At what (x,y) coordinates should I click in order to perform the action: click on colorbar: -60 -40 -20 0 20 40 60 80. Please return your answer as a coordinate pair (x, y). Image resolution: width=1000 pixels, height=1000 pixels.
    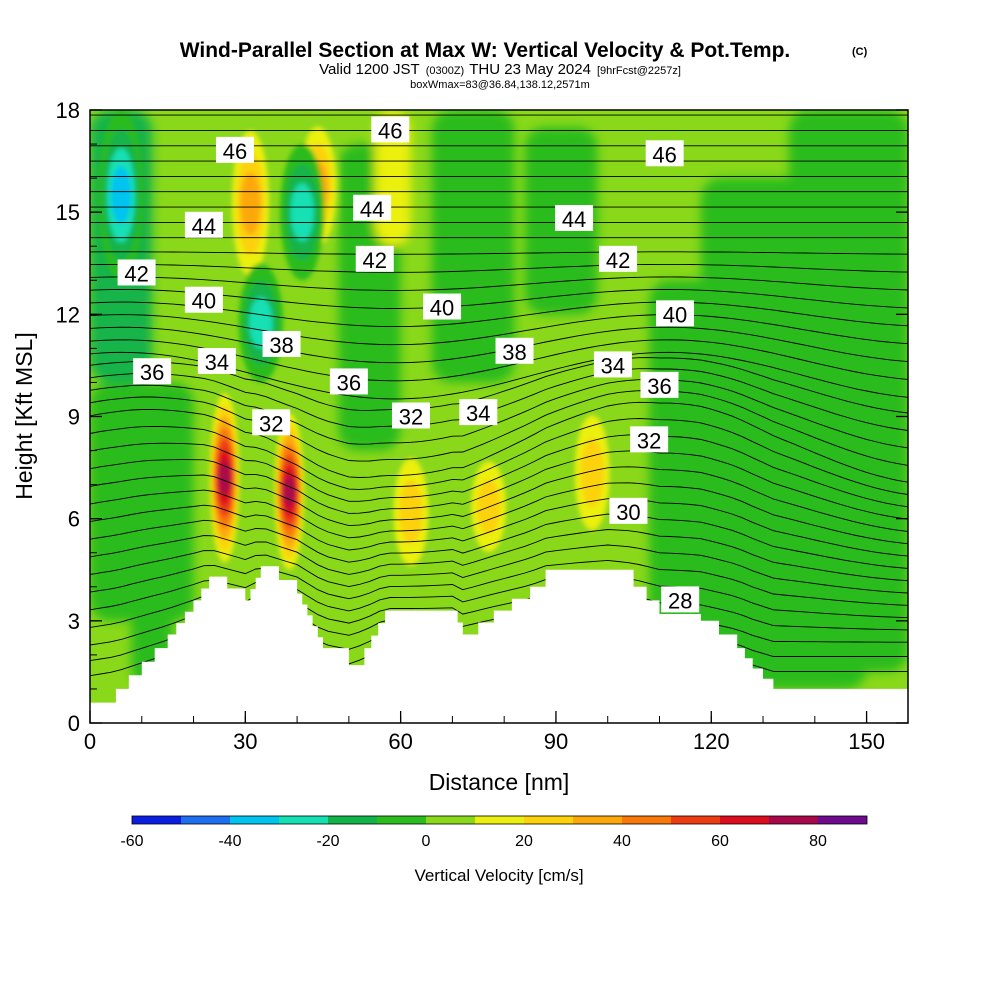
    Looking at the image, I should click on (494, 832).